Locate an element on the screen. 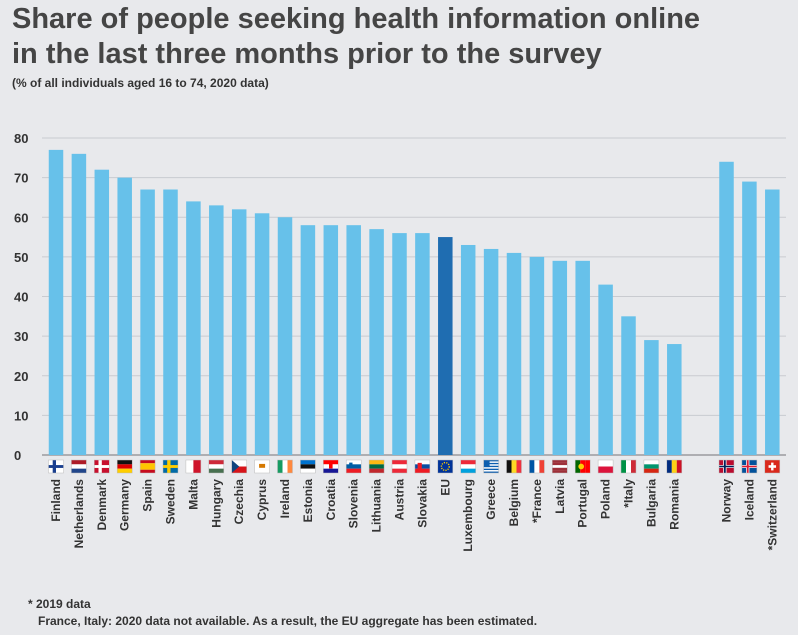 The image size is (798, 635). flag-malta-icon is located at coordinates (193, 466).